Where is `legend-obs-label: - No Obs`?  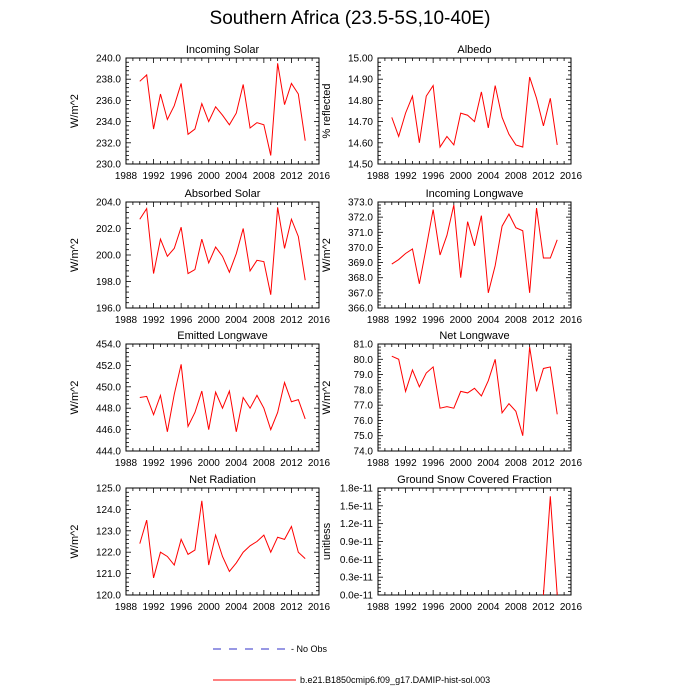
legend-obs-label: - No Obs is located at coordinates (309, 649).